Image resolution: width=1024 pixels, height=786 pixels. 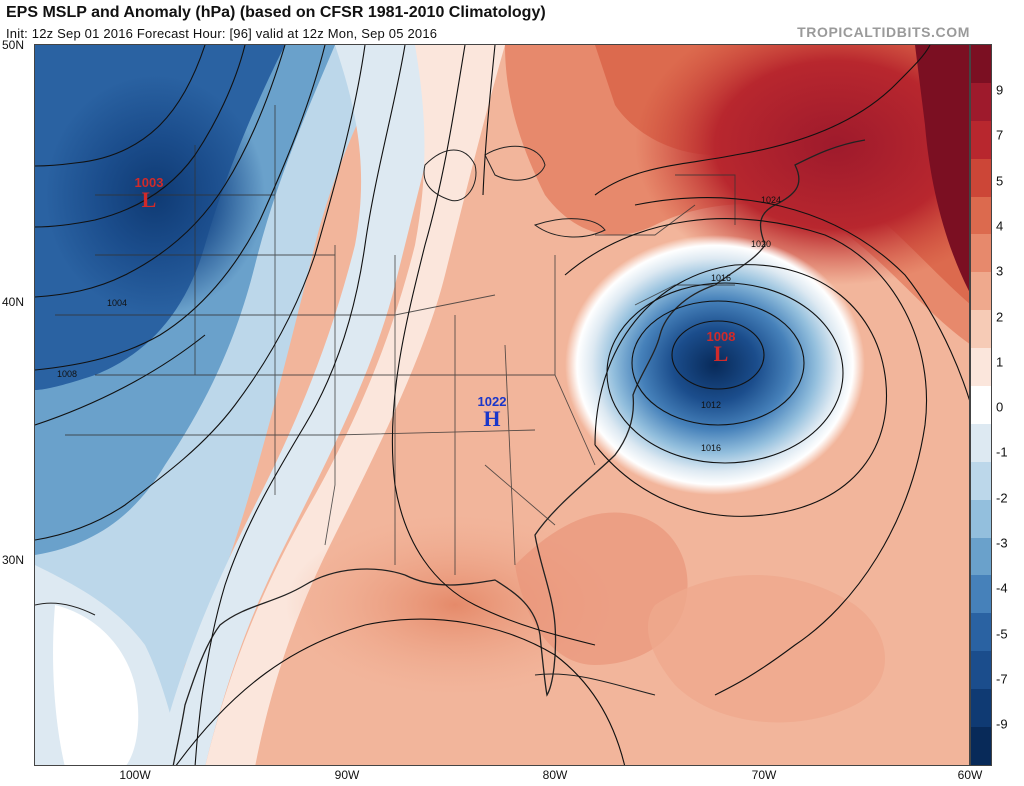 I want to click on low-center-west-value: 1003, so click(x=149, y=182).